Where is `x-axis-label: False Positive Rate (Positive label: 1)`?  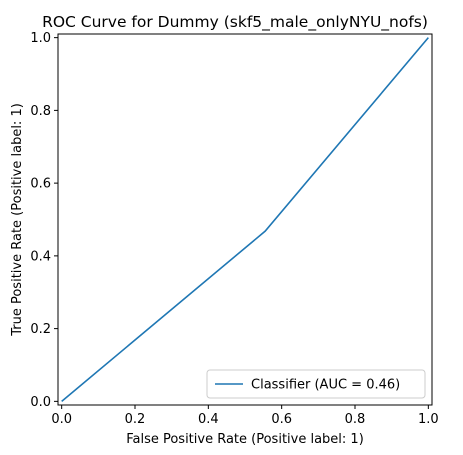
x-axis-label: False Positive Rate (Positive label: 1) is located at coordinates (245, 439).